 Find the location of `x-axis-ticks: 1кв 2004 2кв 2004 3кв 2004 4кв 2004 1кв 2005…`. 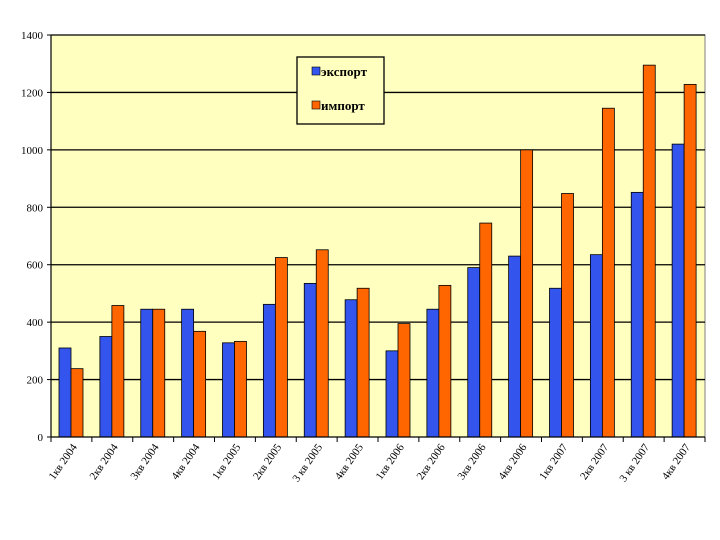

x-axis-ticks: 1кв 2004 2кв 2004 3кв 2004 4кв 2004 1кв 2005… is located at coordinates (376, 460).